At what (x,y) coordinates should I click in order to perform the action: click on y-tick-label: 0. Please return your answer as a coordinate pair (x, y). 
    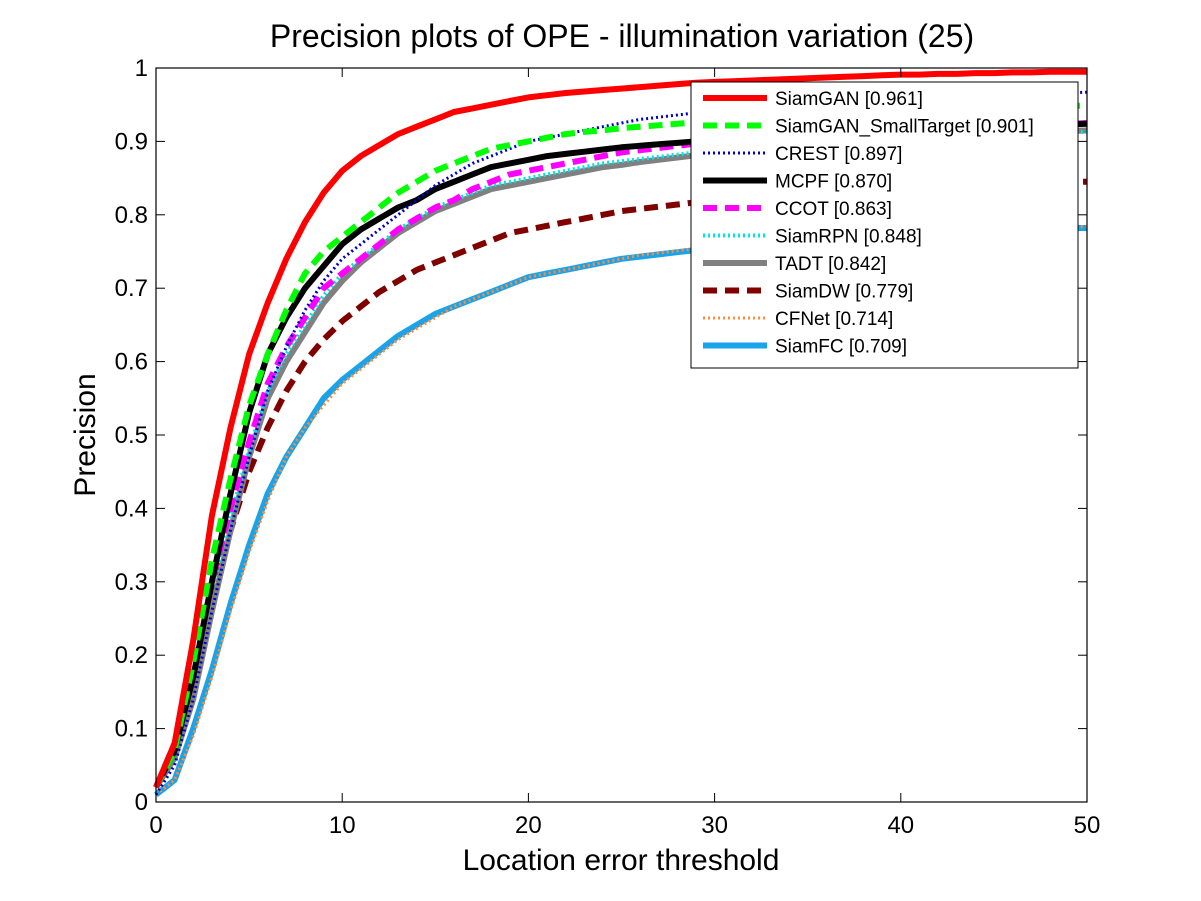
    Looking at the image, I should click on (141, 802).